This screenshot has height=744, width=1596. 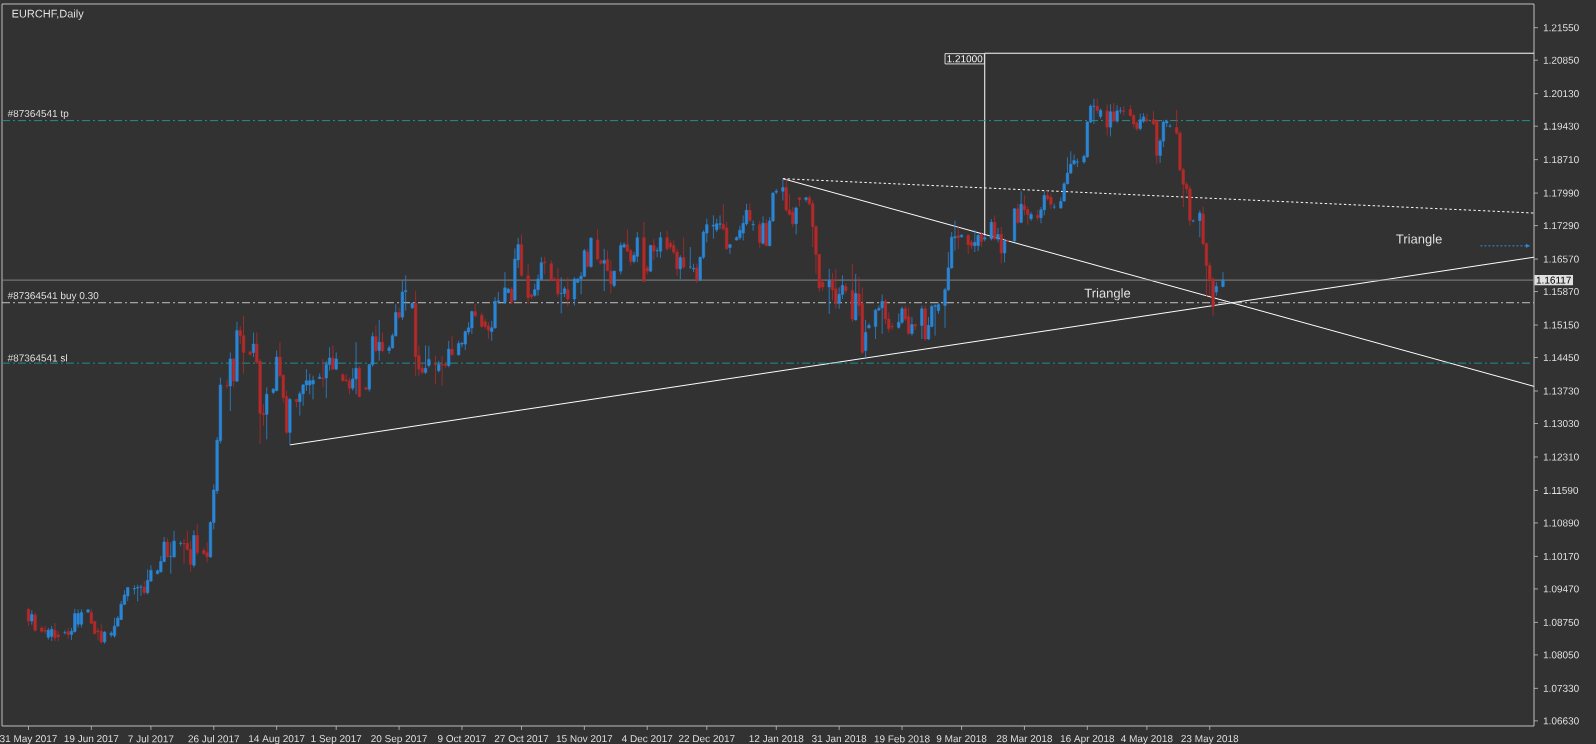 I want to click on y-tick-label: 1.18710, so click(x=1561, y=160).